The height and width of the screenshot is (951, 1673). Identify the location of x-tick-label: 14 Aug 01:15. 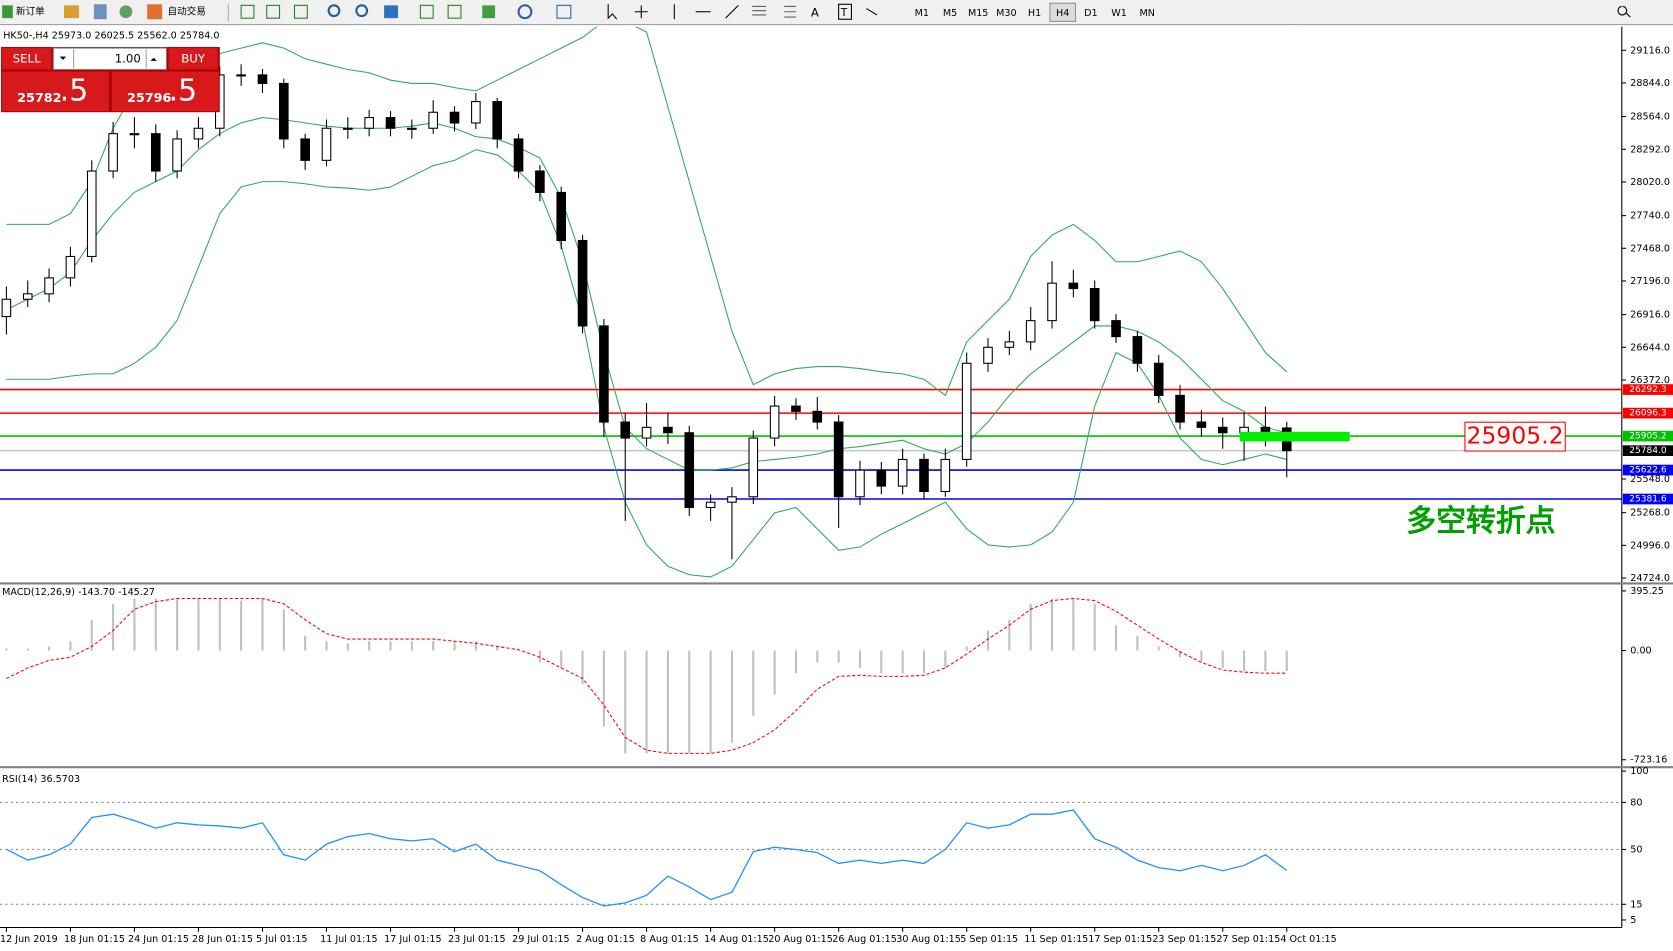
(736, 939).